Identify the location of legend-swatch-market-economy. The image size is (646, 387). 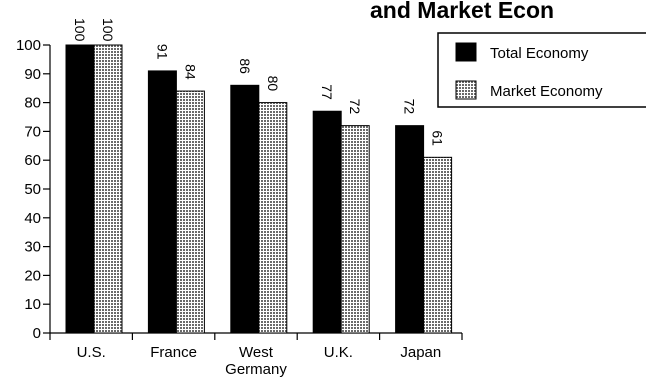
(466, 90).